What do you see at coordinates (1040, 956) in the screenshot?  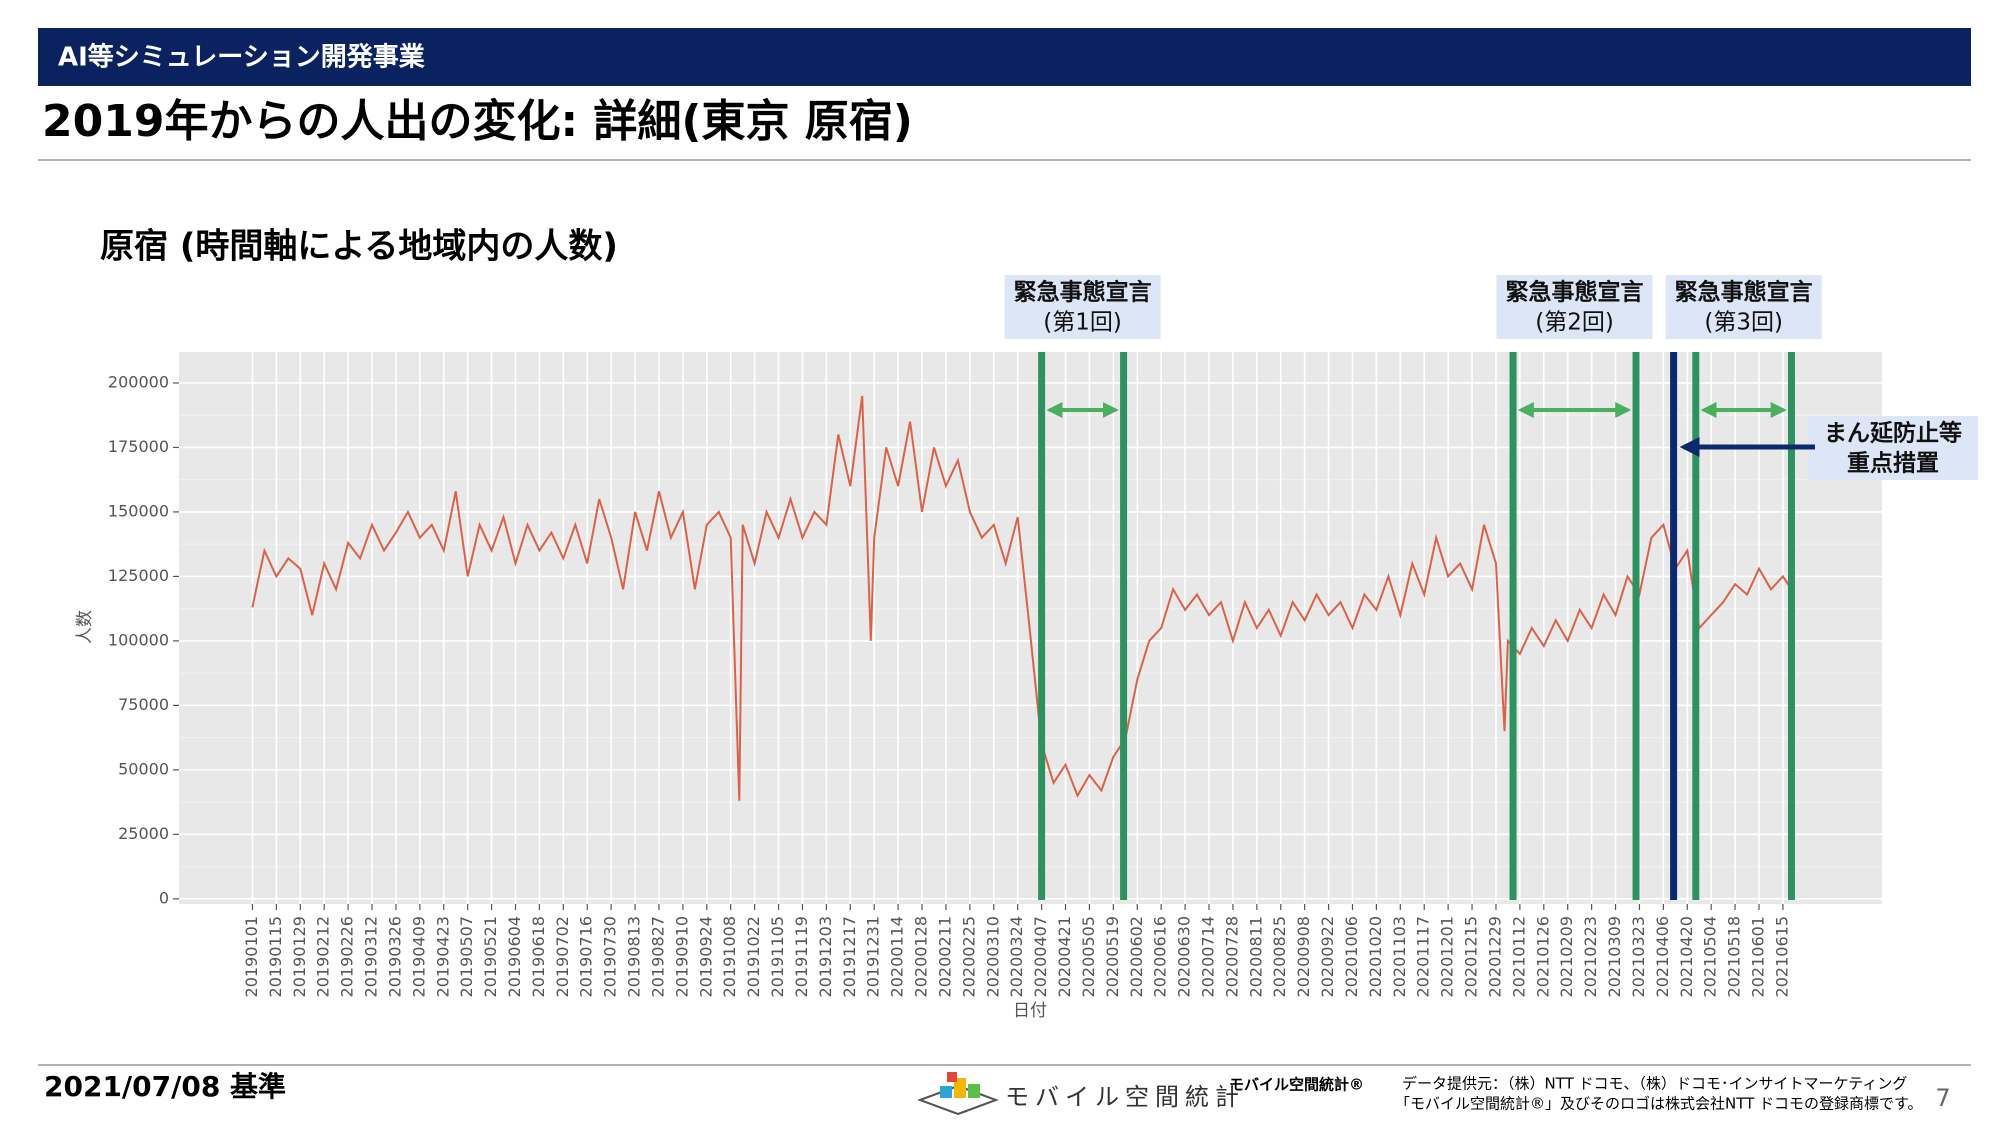 I see `x-tick-label: 20200407` at bounding box center [1040, 956].